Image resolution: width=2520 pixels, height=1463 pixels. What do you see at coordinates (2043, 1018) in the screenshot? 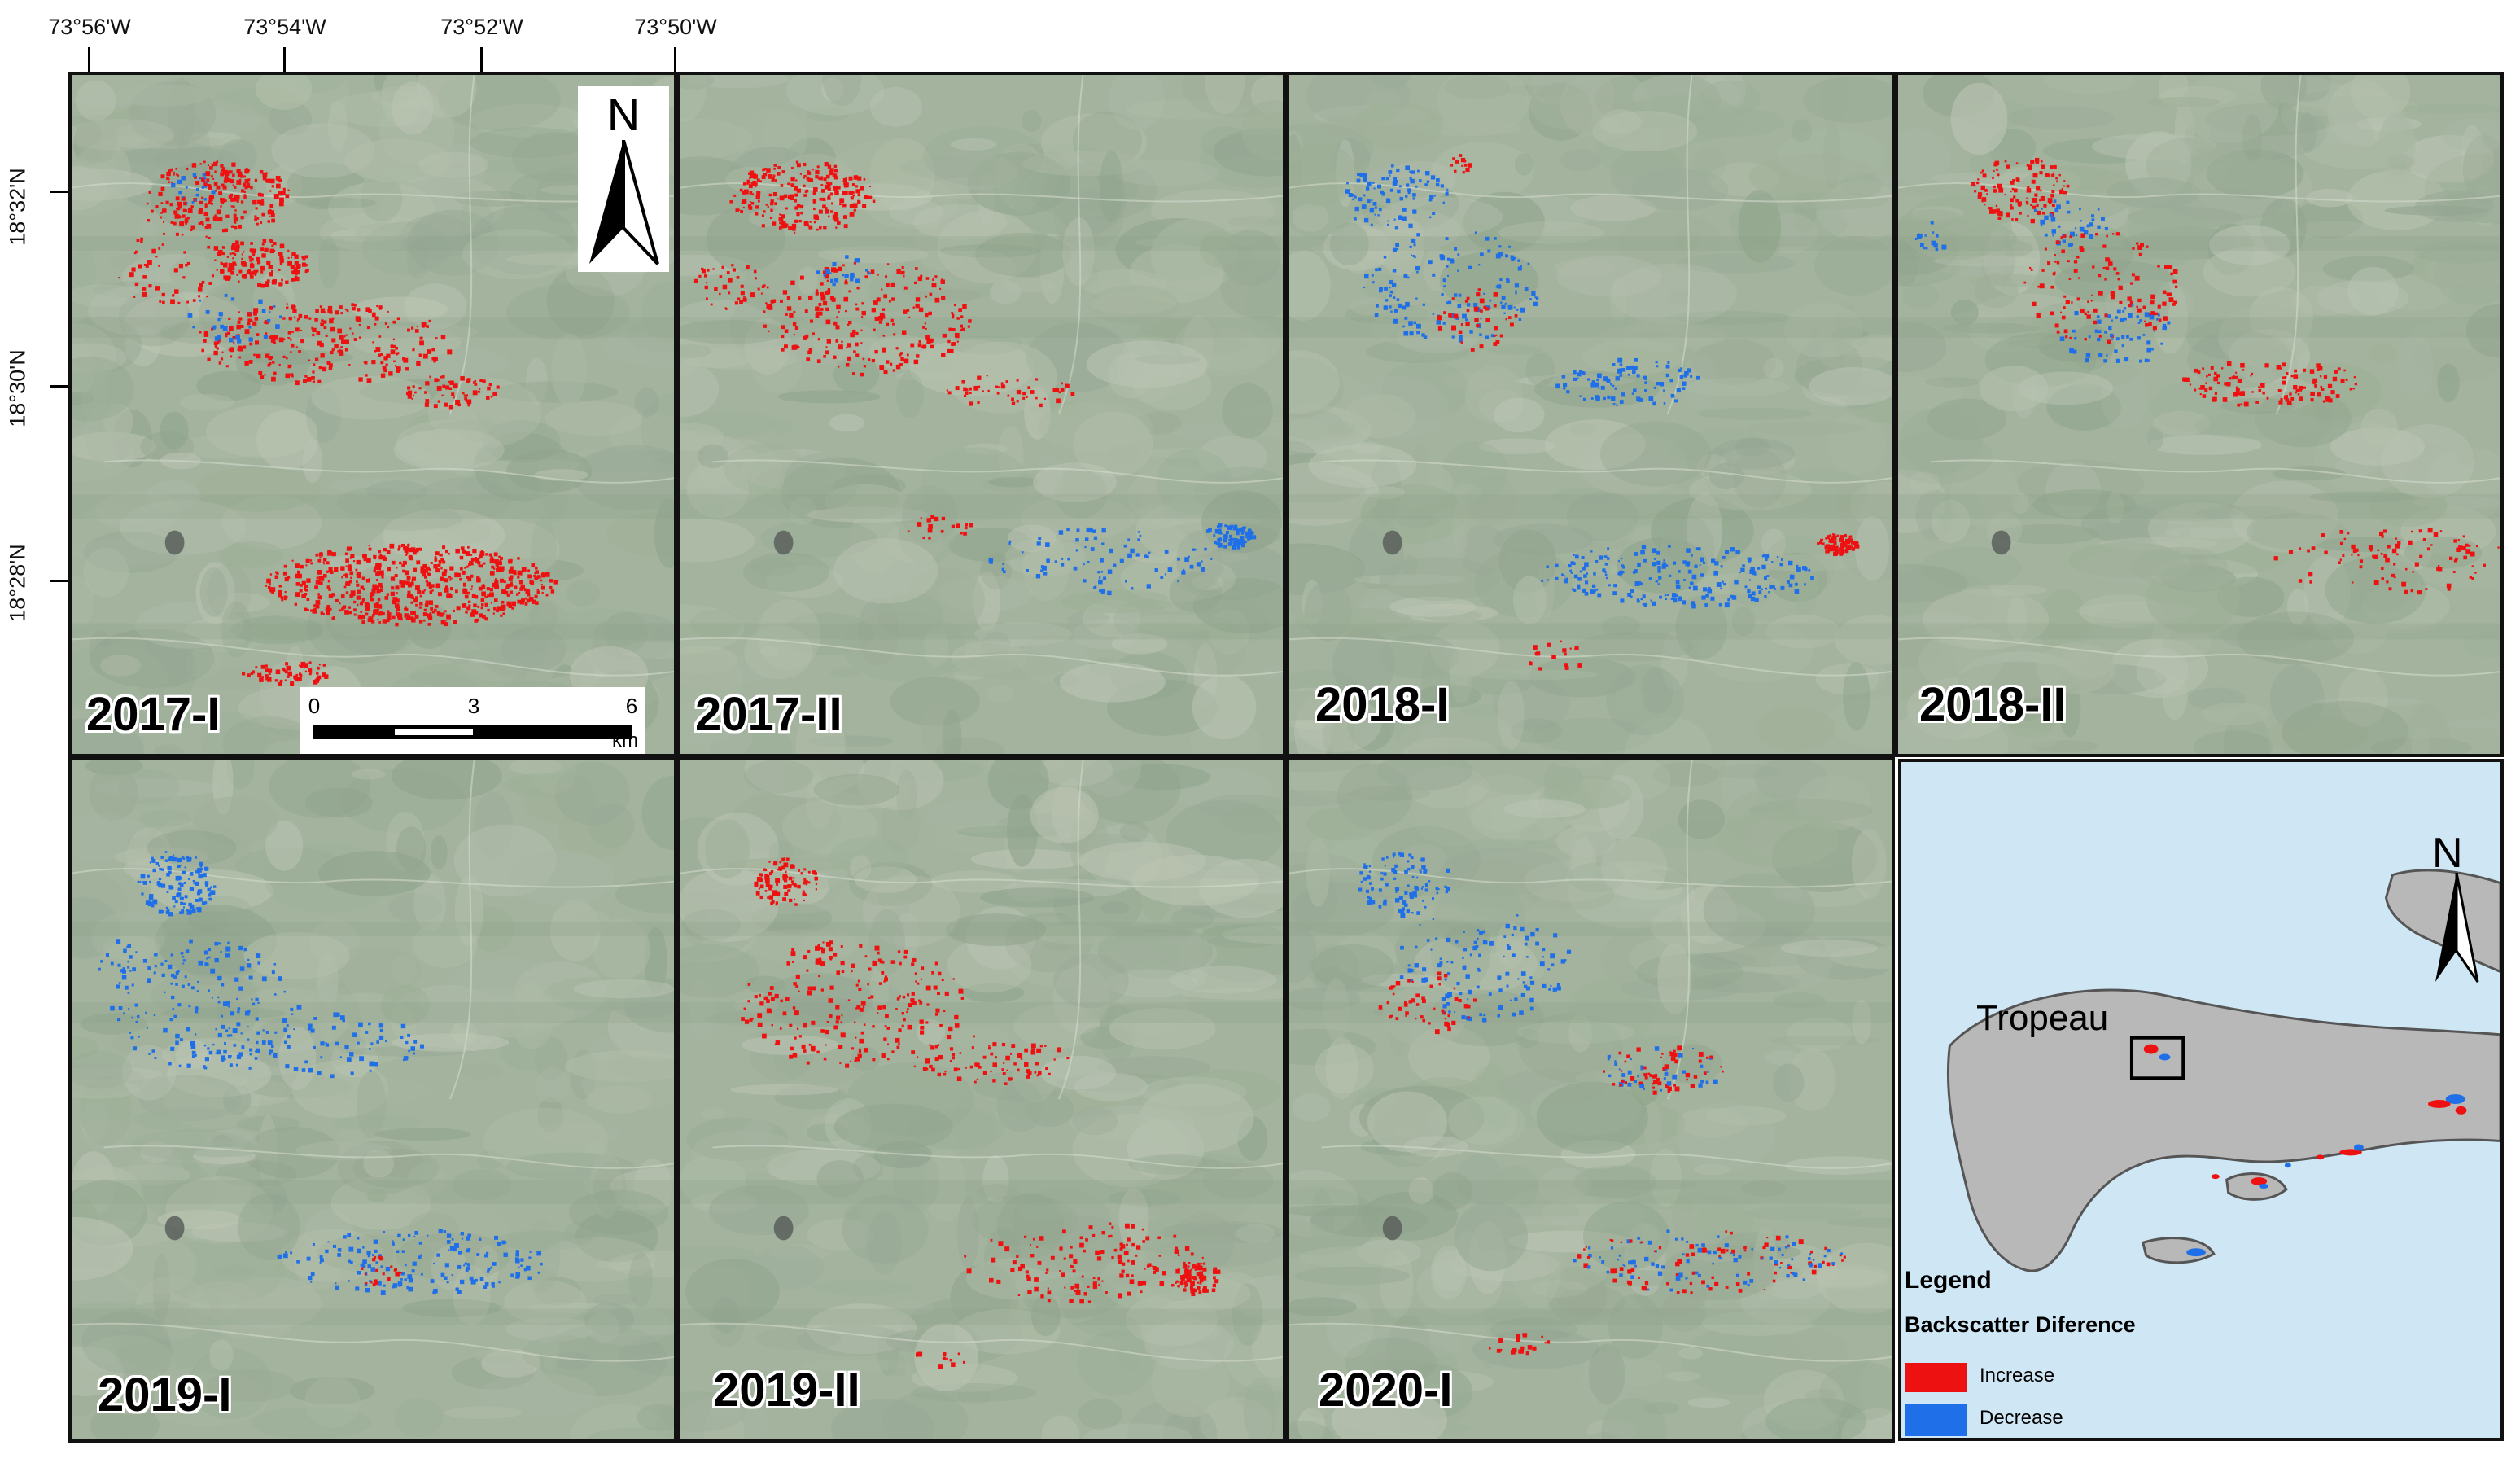
I see `place-label-tropeau: Tropeau` at bounding box center [2043, 1018].